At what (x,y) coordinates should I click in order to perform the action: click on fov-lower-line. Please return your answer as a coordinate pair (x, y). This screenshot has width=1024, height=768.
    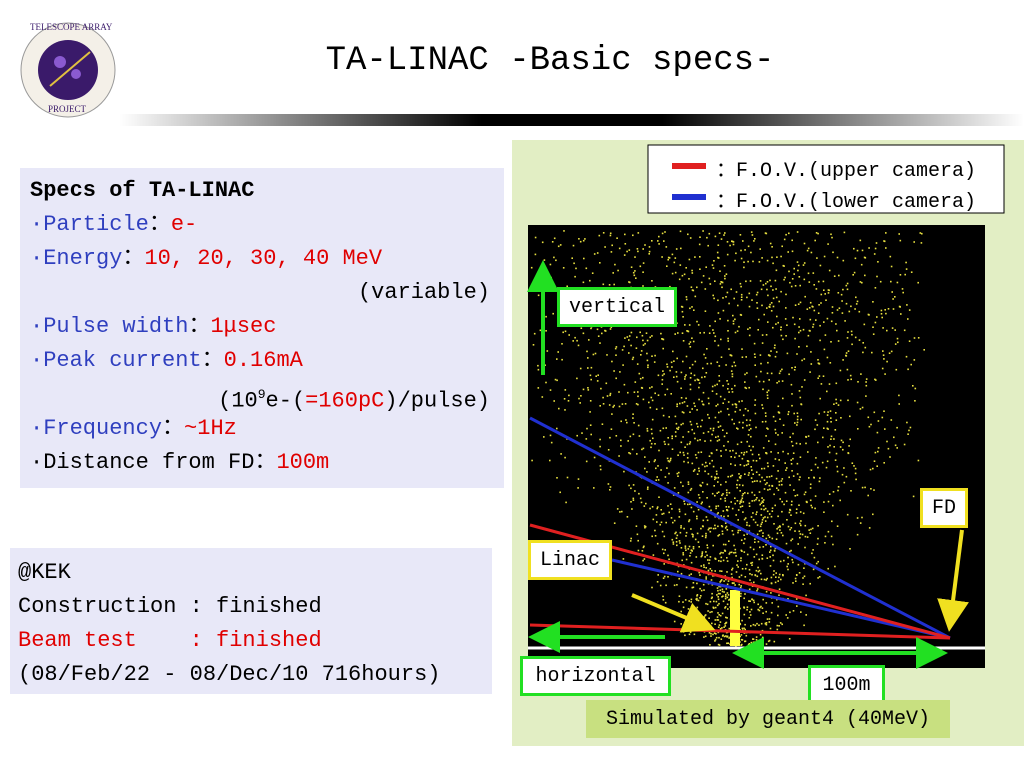
    Looking at the image, I should click on (781, 599).